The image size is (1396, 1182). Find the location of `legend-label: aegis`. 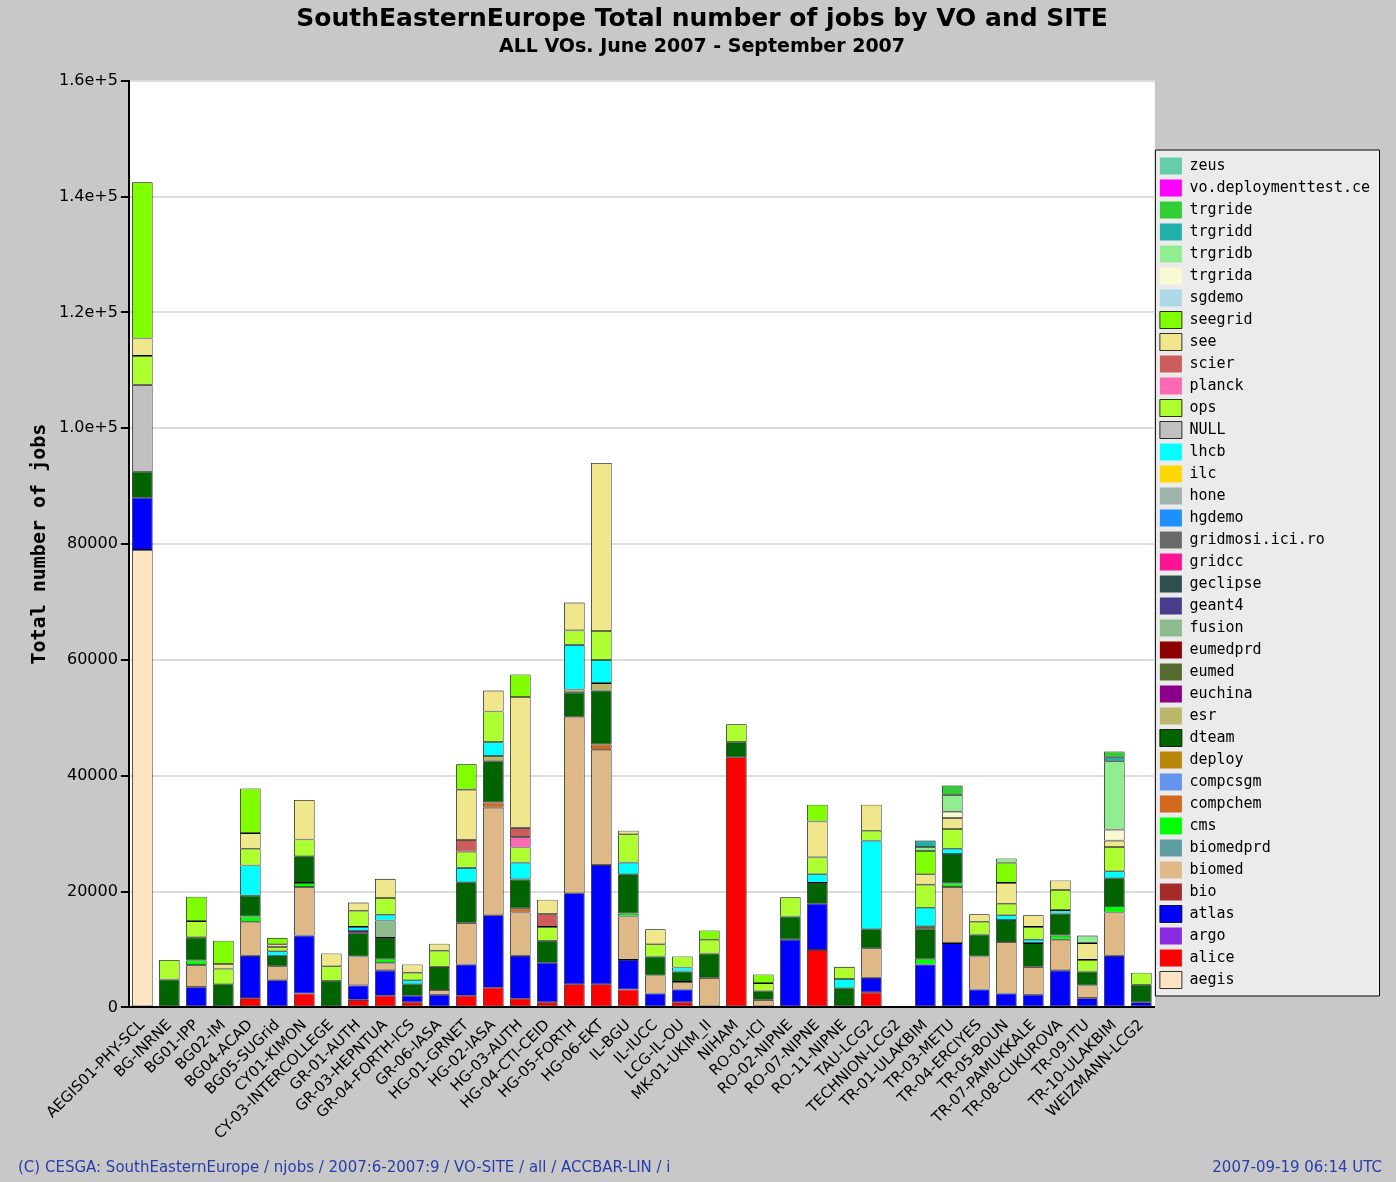

legend-label: aegis is located at coordinates (1212, 978).